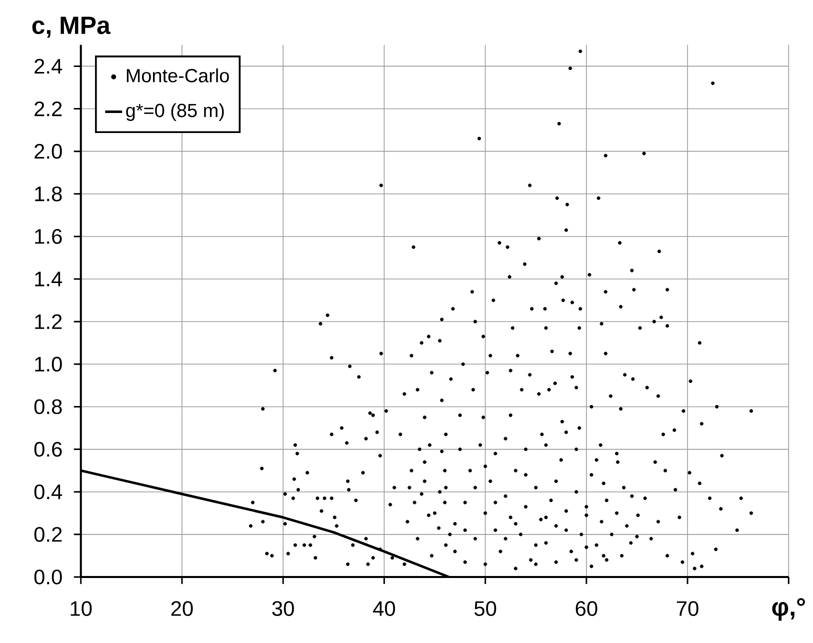 The height and width of the screenshot is (643, 813). What do you see at coordinates (177, 75) in the screenshot?
I see `legend-label: Monte-Carlo` at bounding box center [177, 75].